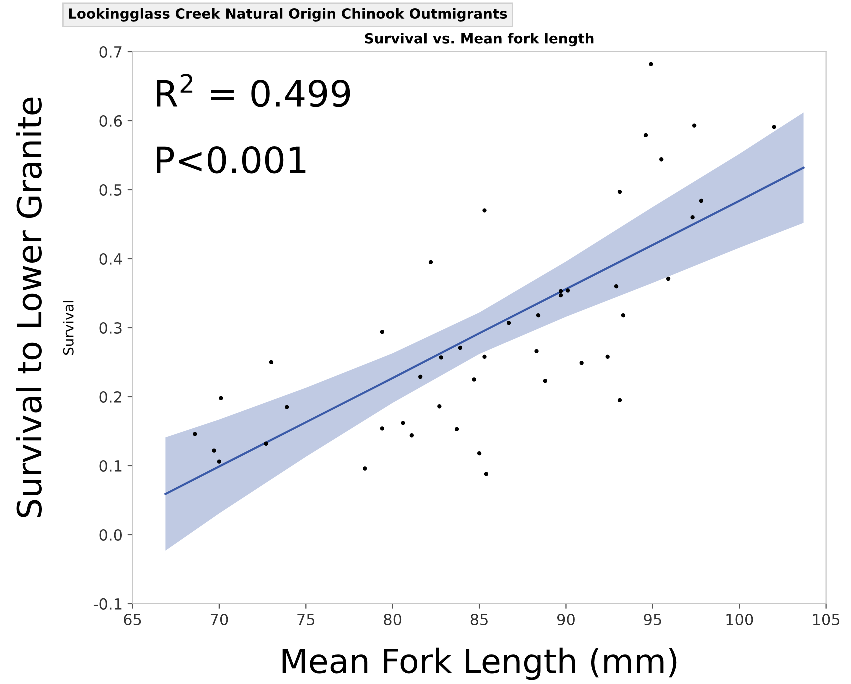  What do you see at coordinates (653, 620) in the screenshot?
I see `x-tick-label: 95` at bounding box center [653, 620].